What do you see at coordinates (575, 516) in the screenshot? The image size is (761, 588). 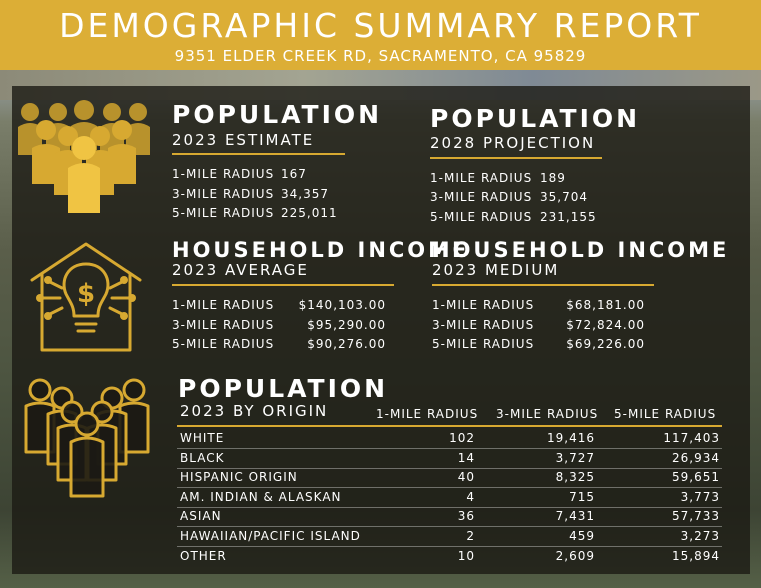 I see `origin-row-3-mile: 7,431` at bounding box center [575, 516].